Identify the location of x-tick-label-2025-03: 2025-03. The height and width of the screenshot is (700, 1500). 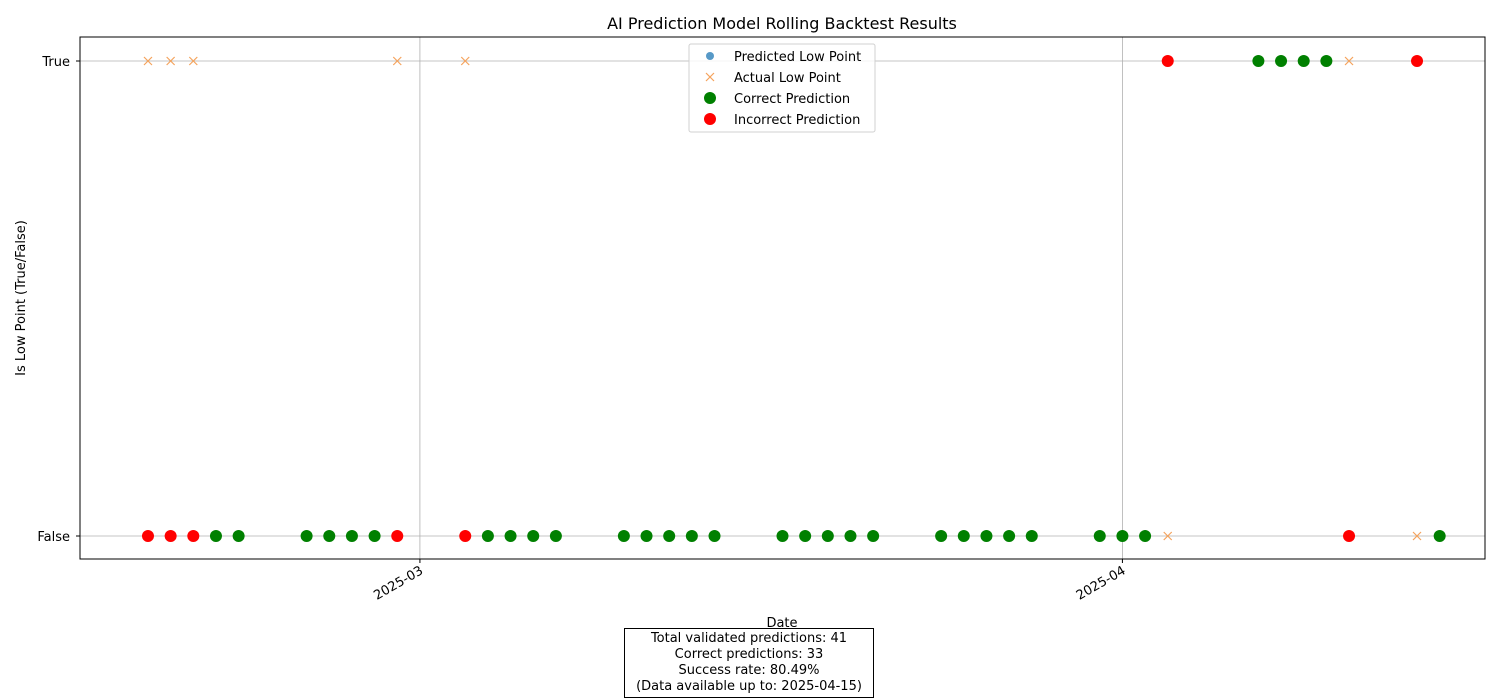
(398, 583).